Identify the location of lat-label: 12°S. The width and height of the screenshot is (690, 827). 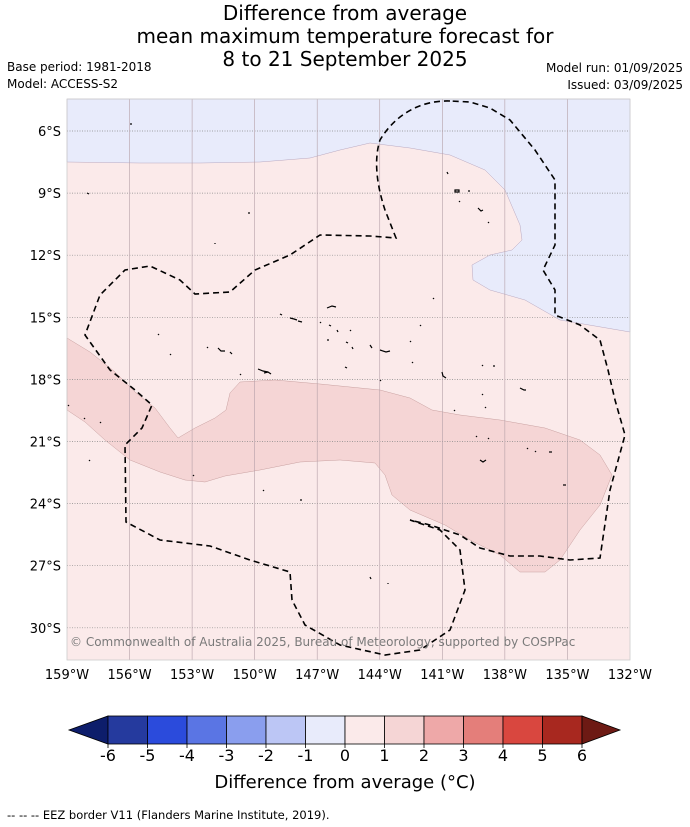
(45, 256).